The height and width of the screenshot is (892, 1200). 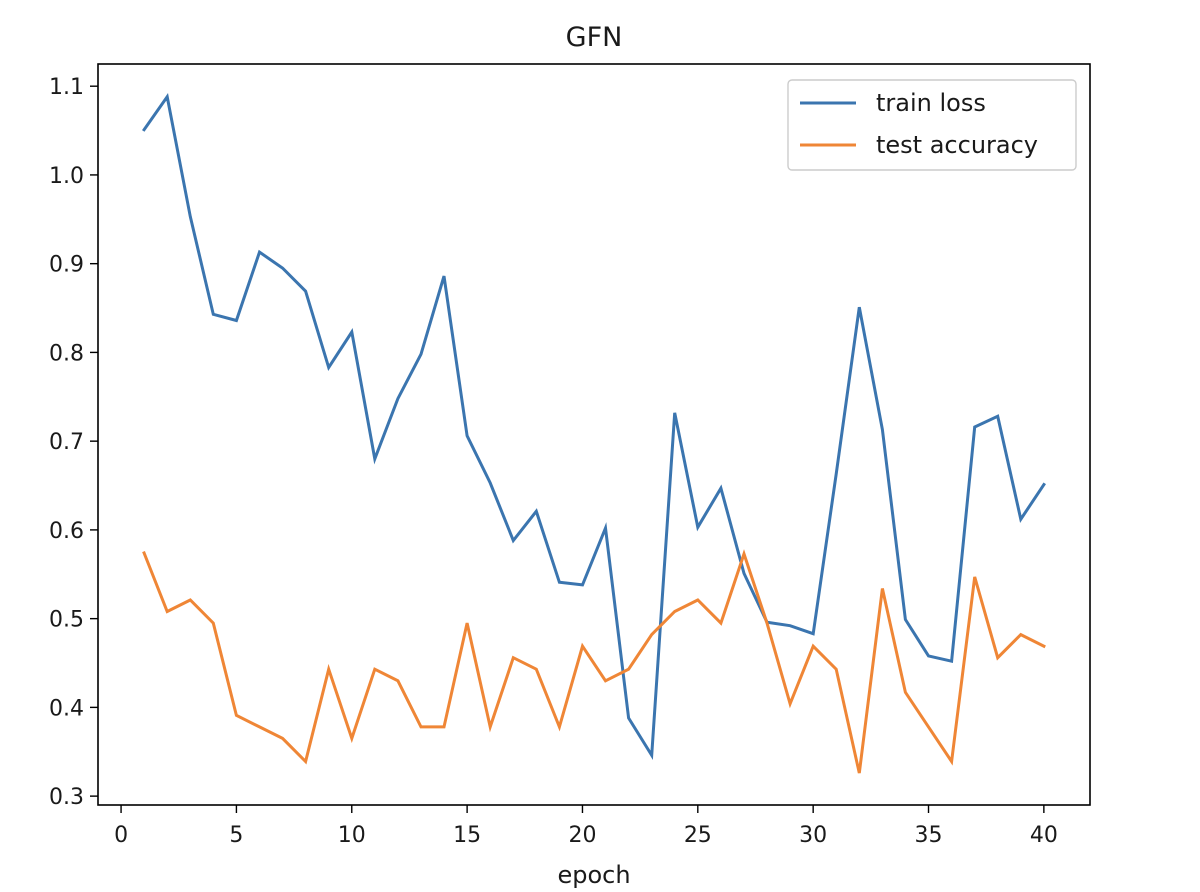 I want to click on y-tick-label: 0.8, so click(x=66, y=353).